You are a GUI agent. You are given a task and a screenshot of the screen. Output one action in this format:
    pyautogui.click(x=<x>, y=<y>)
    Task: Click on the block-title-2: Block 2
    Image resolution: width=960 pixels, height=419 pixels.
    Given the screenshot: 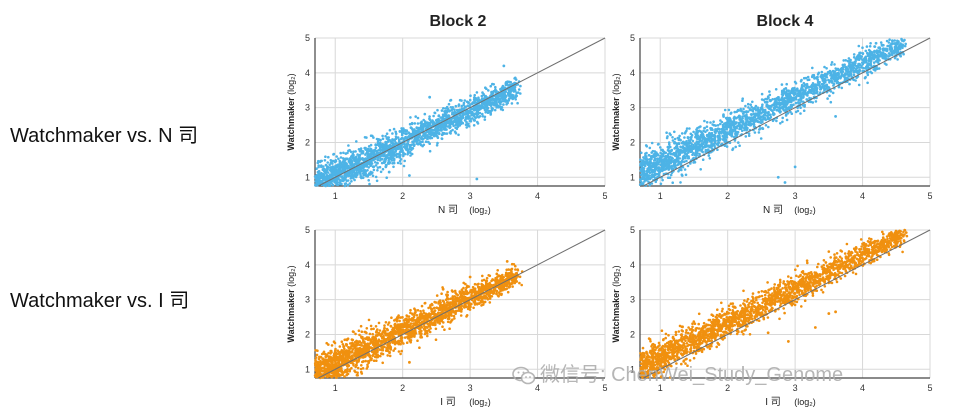 What is the action you would take?
    pyautogui.click(x=458, y=21)
    